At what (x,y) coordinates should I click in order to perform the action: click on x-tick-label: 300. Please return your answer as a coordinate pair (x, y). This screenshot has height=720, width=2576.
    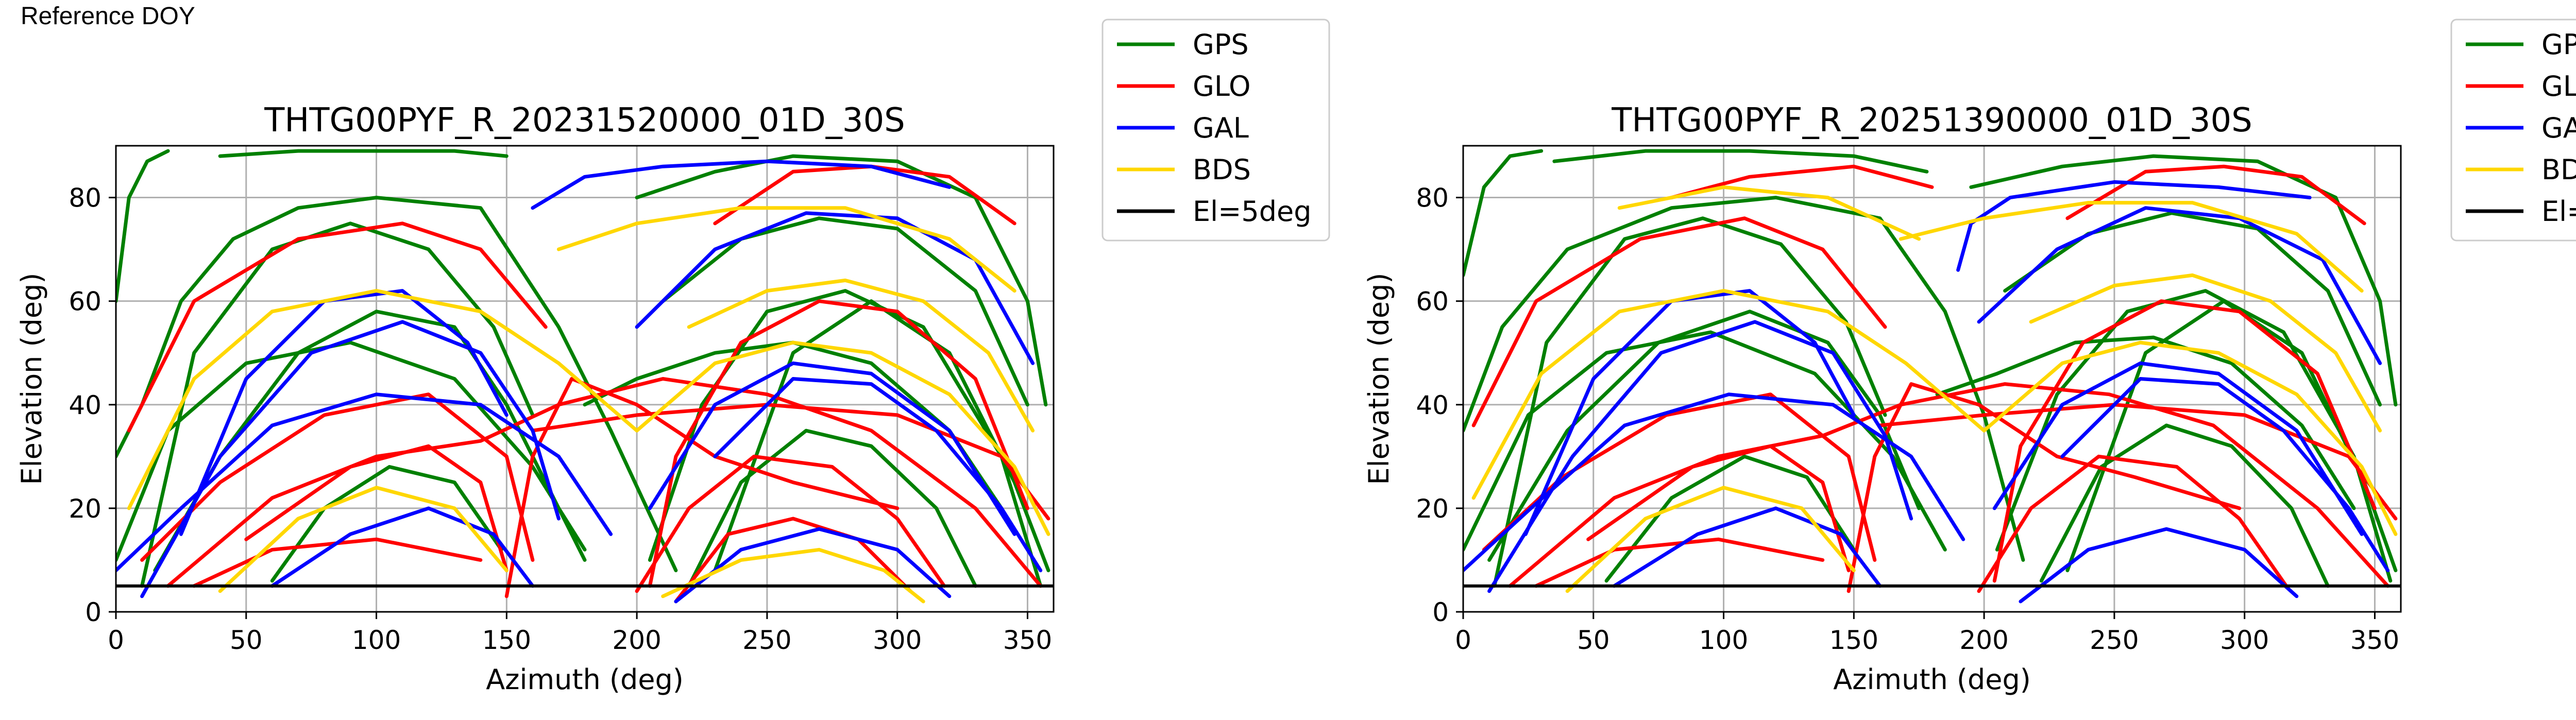
    Looking at the image, I should click on (897, 640).